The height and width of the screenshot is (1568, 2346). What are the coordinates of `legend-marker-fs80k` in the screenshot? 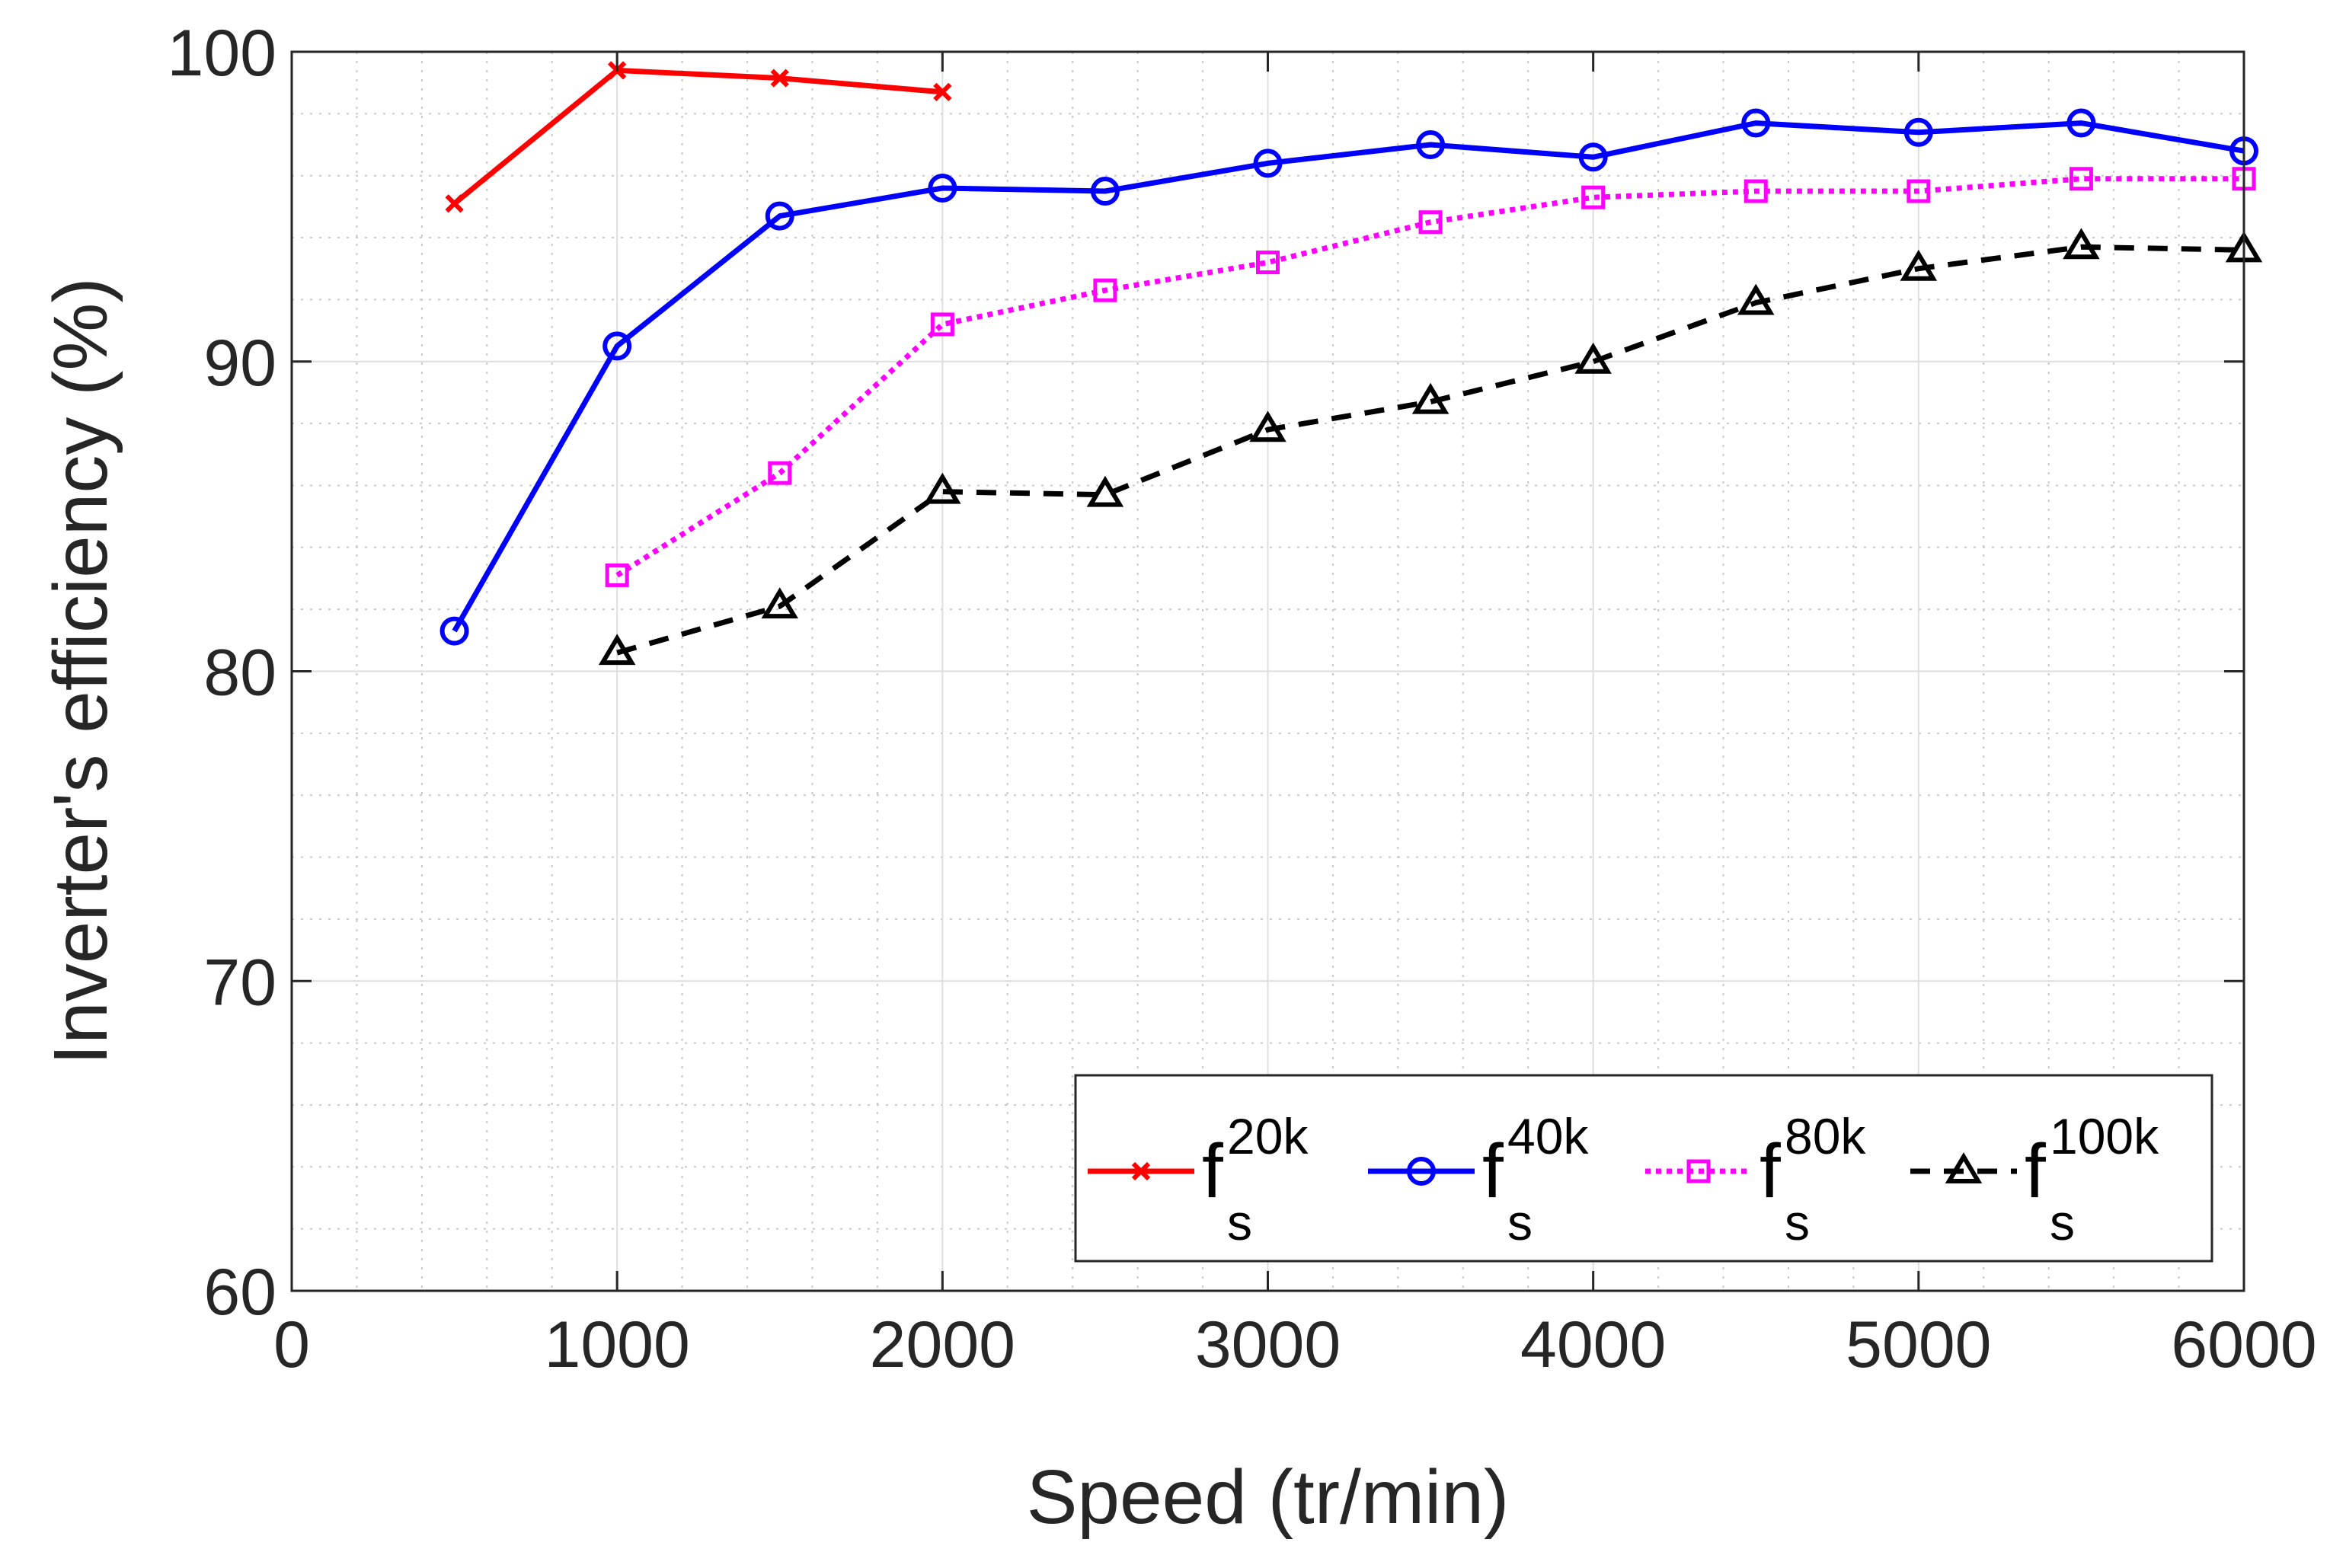 It's located at (1698, 1171).